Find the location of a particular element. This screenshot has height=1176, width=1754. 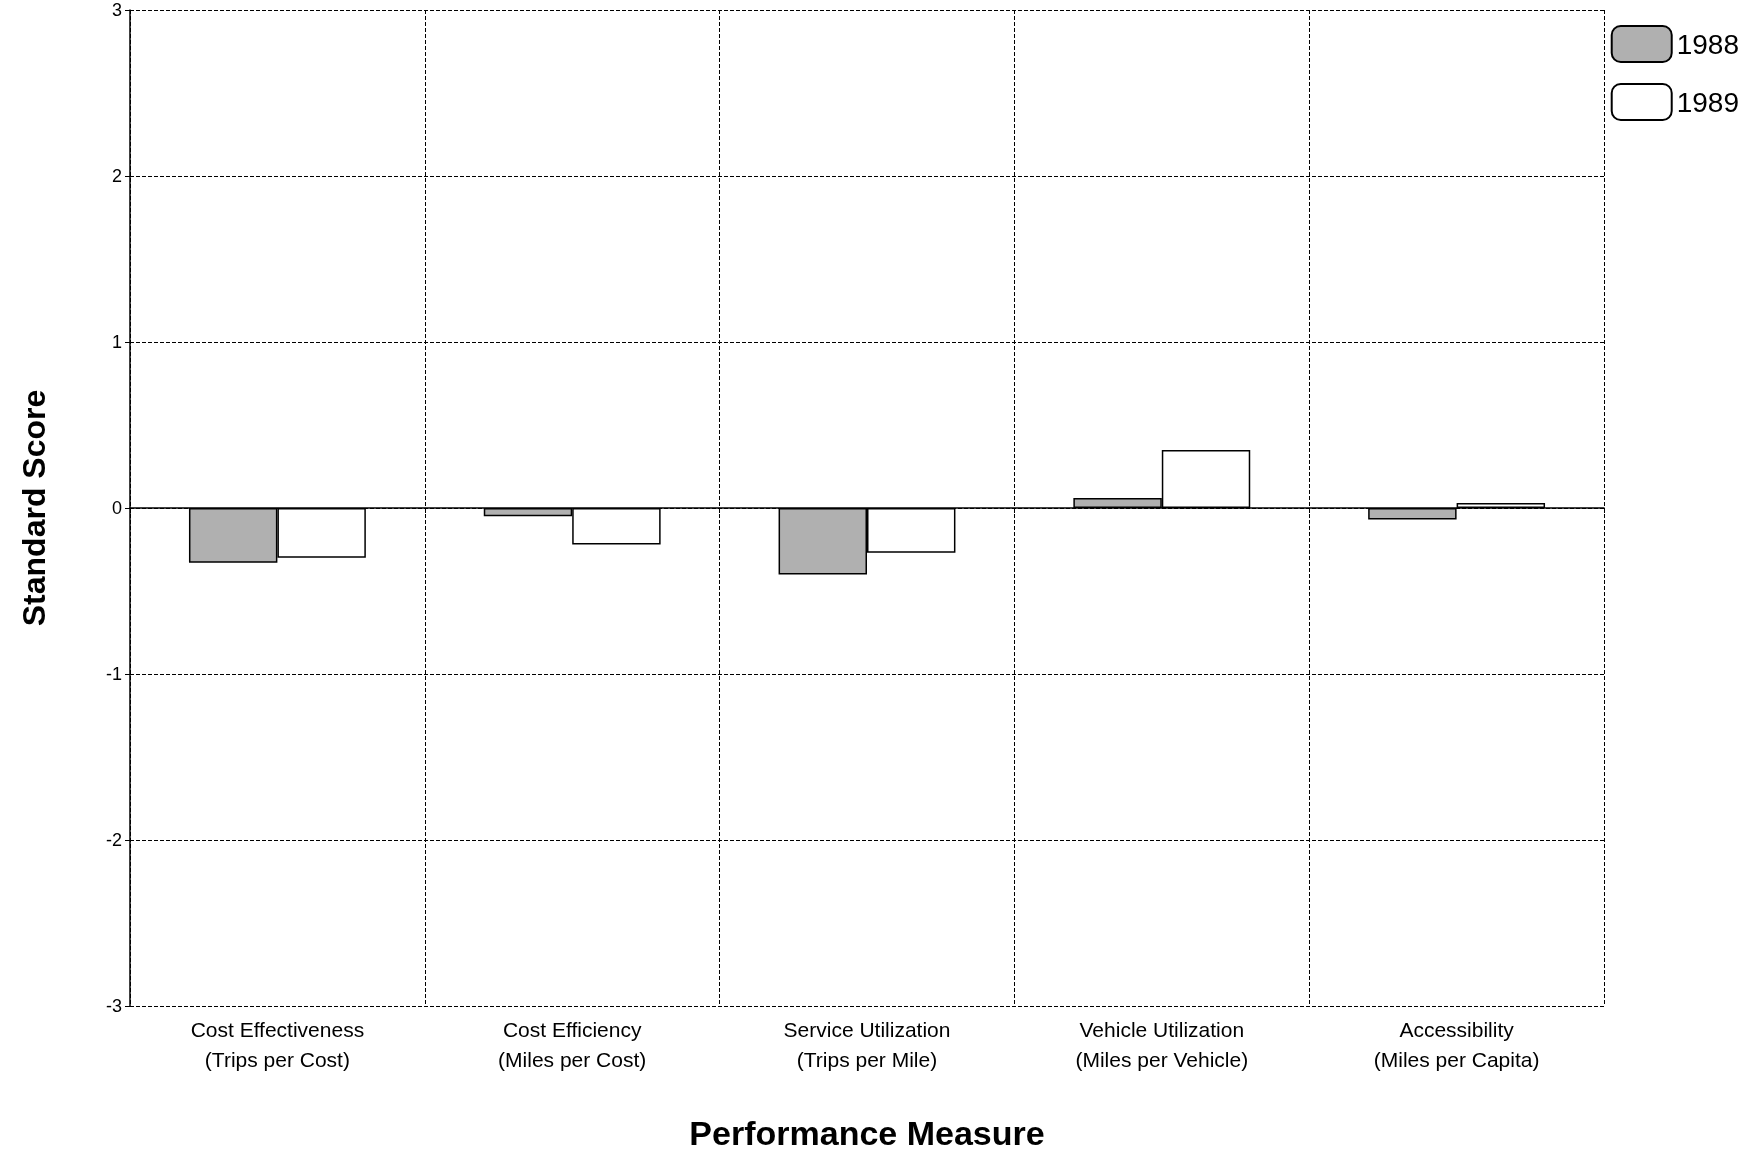

x-tick-label: Accessibility (Miles per Capita) is located at coordinates (1456, 1044).